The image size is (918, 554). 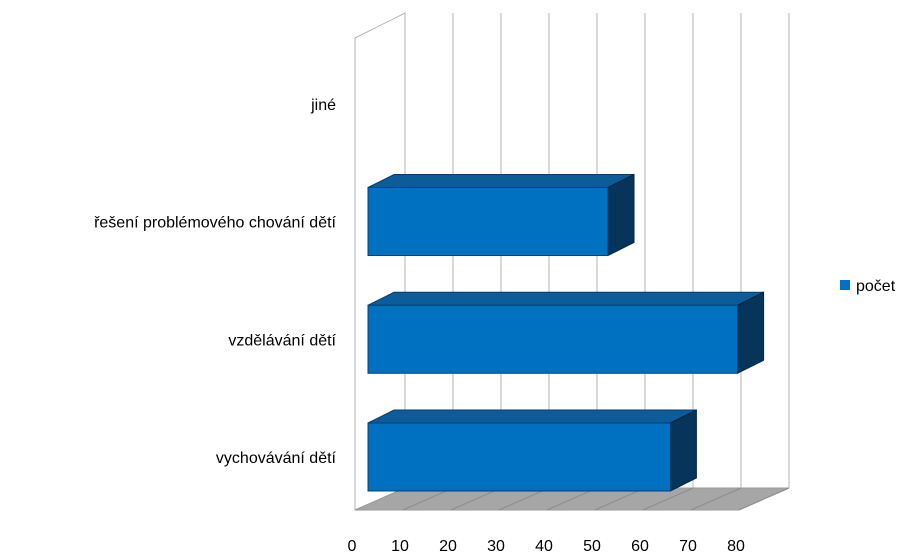 What do you see at coordinates (496, 546) in the screenshot?
I see `x-tick-label: 30` at bounding box center [496, 546].